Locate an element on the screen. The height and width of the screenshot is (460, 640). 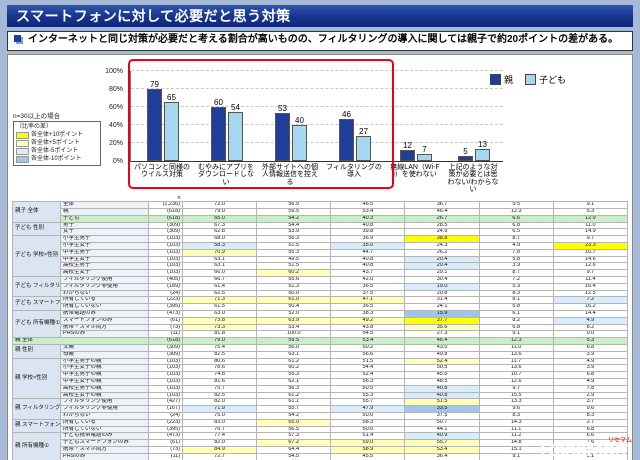
table-cell: 62.5 is located at coordinates (219, 293).